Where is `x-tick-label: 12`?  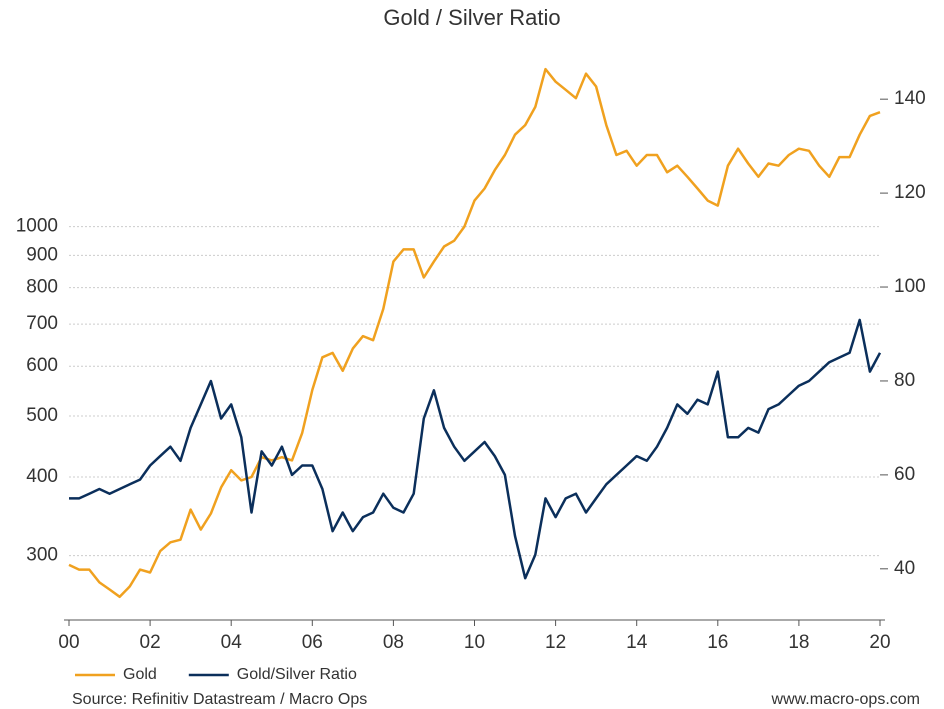 x-tick-label: 12 is located at coordinates (555, 642).